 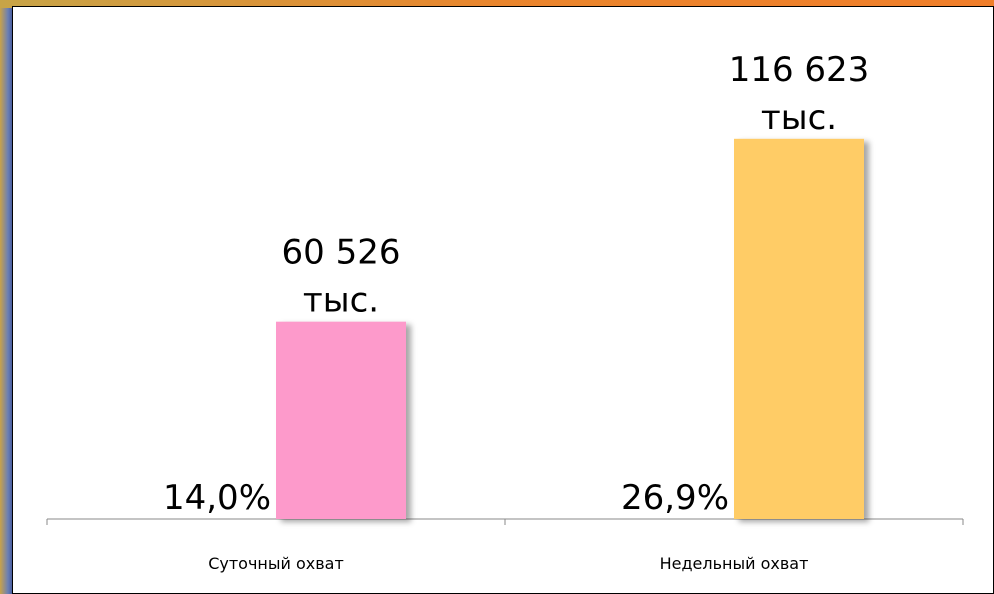 I want to click on share-label: 14,0%, so click(x=217, y=498).